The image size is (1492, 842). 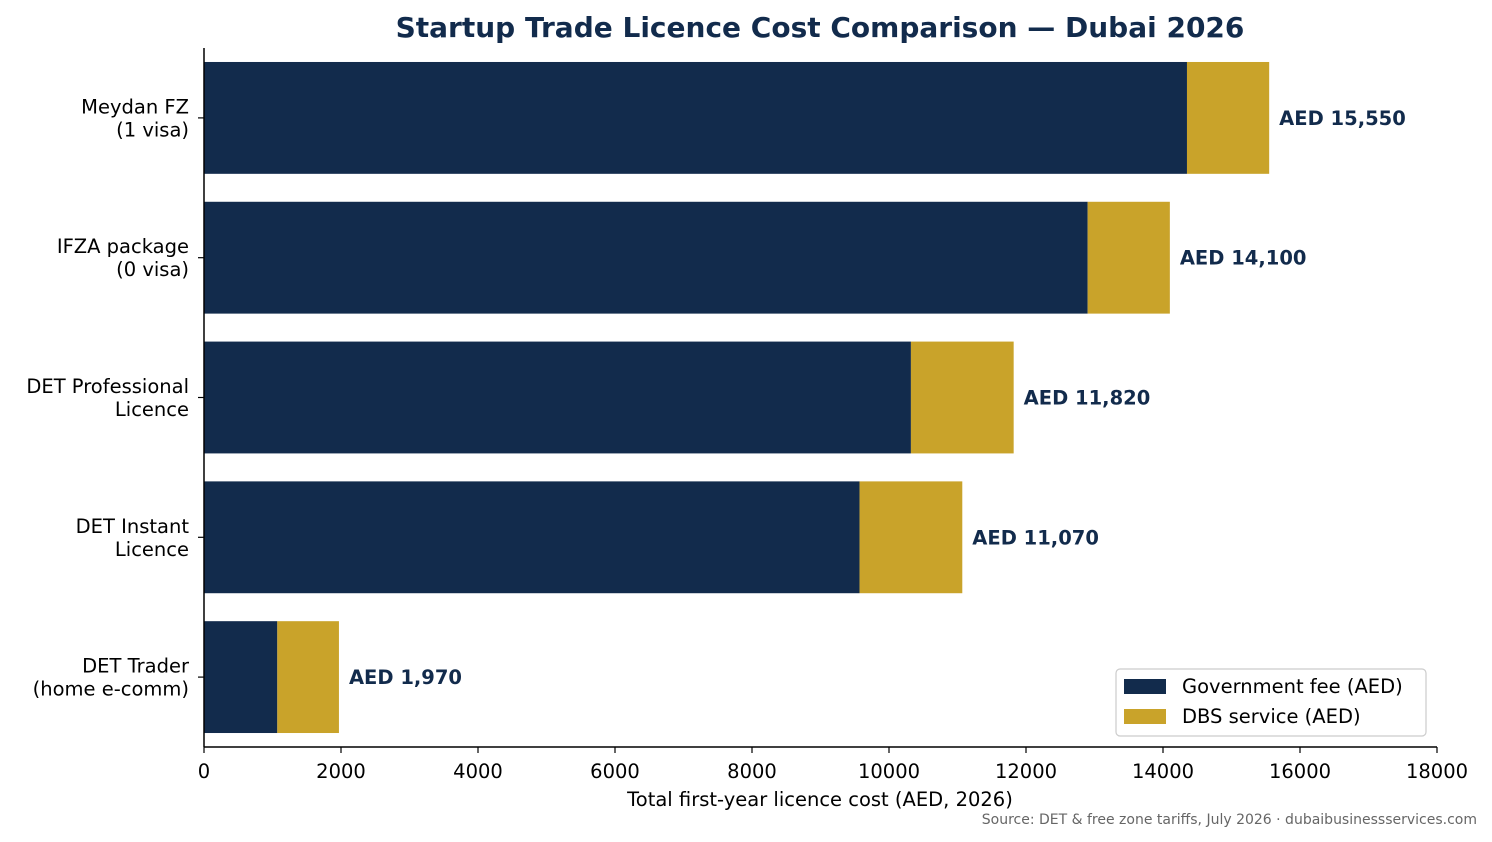 What do you see at coordinates (133, 526) in the screenshot?
I see `category-label-3-line-0: DET Instant` at bounding box center [133, 526].